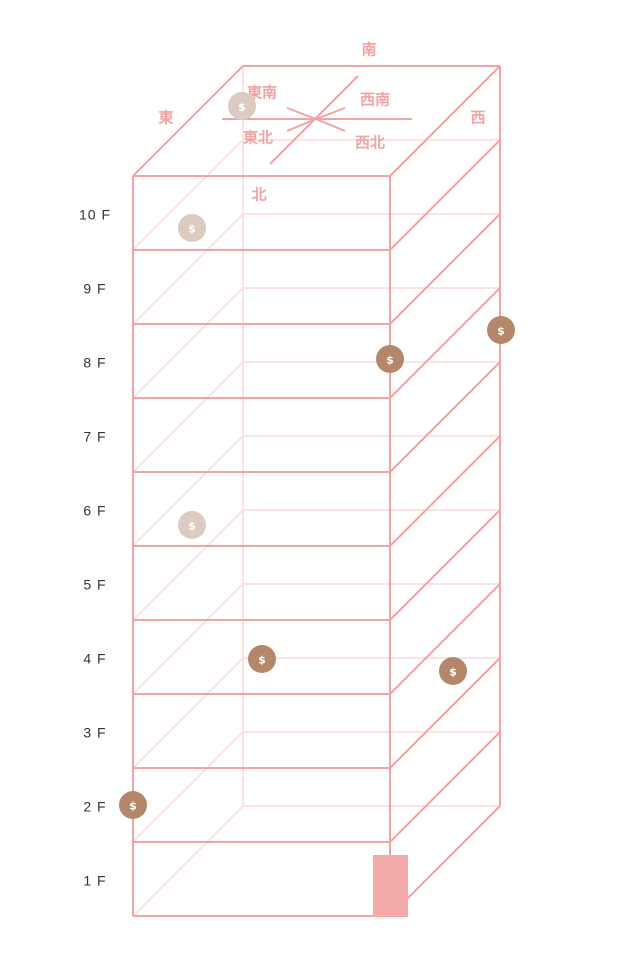 This screenshot has height=966, width=618. Describe the element at coordinates (368, 50) in the screenshot. I see `direction-south: 南` at that location.